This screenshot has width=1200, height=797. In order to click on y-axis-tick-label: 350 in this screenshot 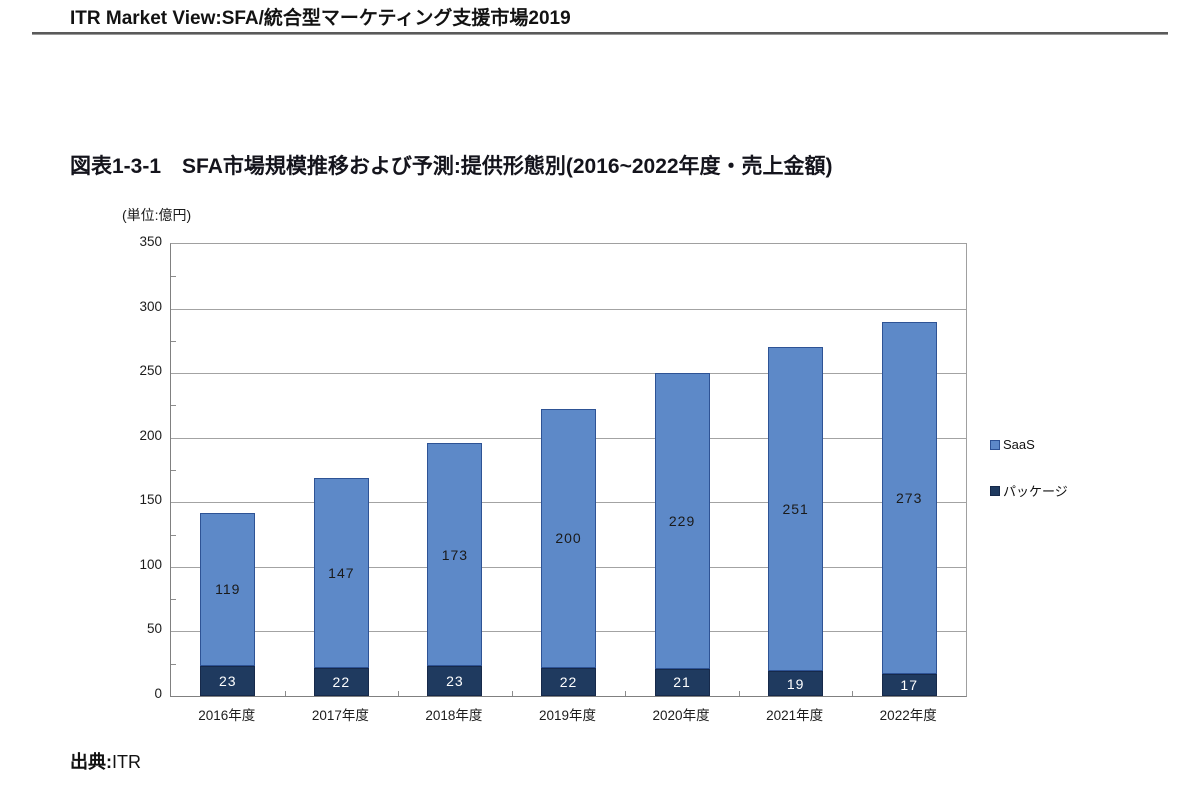, I will do `click(150, 241)`.